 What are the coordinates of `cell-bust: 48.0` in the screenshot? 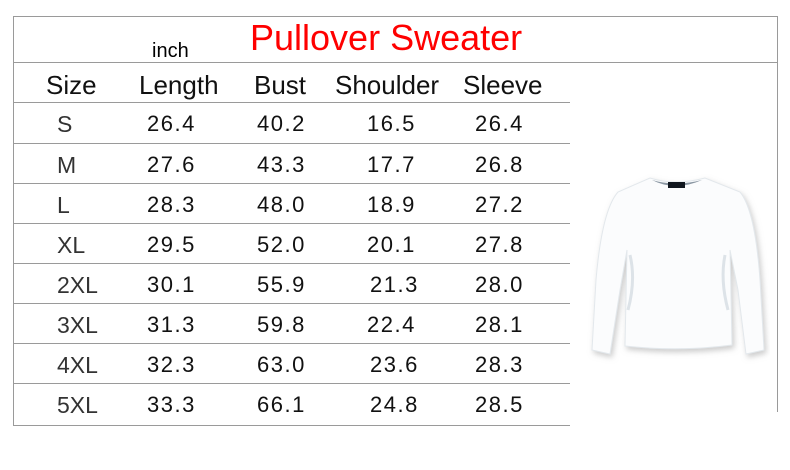 It's located at (281, 204).